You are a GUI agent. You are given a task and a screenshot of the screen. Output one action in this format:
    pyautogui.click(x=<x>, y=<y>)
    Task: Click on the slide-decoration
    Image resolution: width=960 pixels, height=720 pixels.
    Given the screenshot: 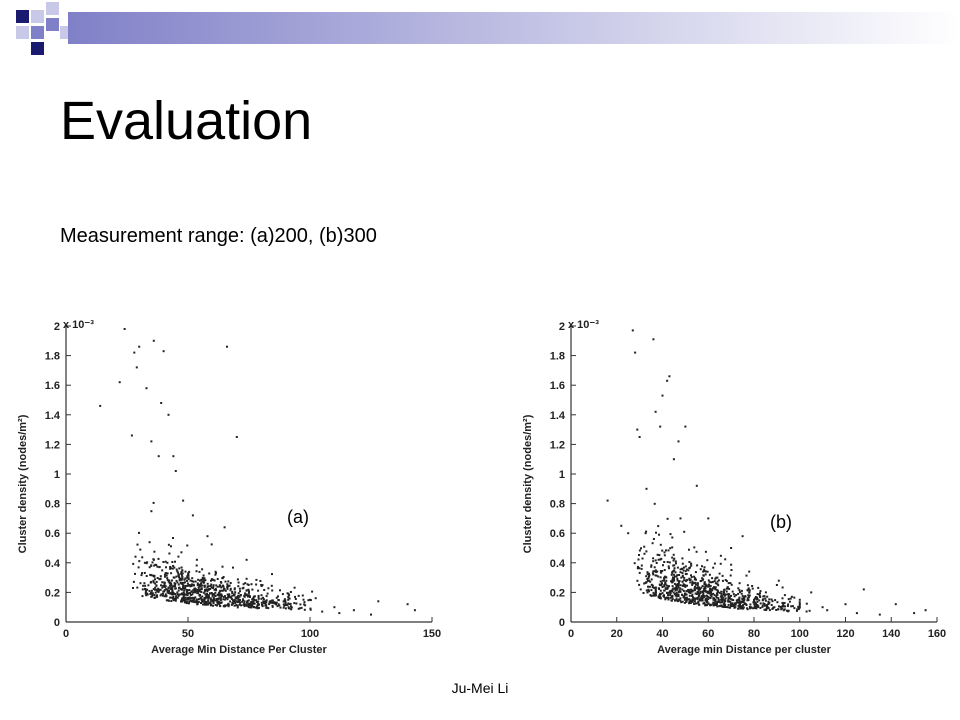 What is the action you would take?
    pyautogui.click(x=488, y=28)
    